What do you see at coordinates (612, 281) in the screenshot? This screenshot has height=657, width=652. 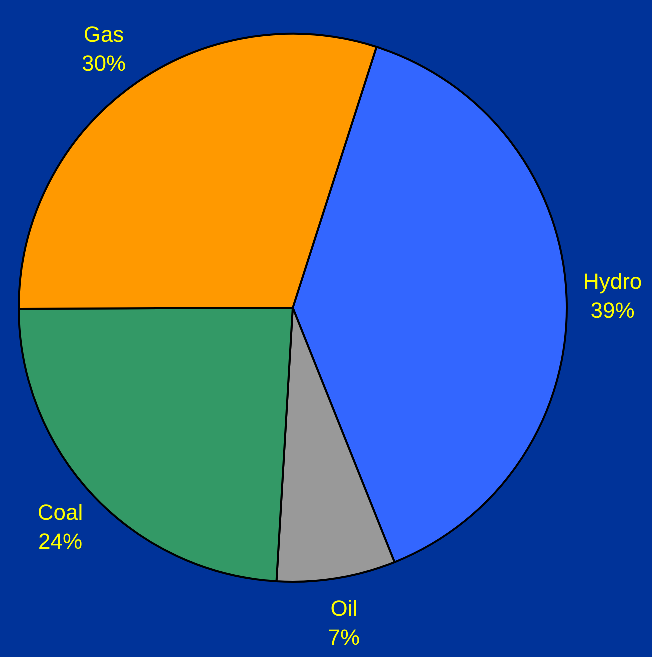 I see `slice-label: Hydro` at bounding box center [612, 281].